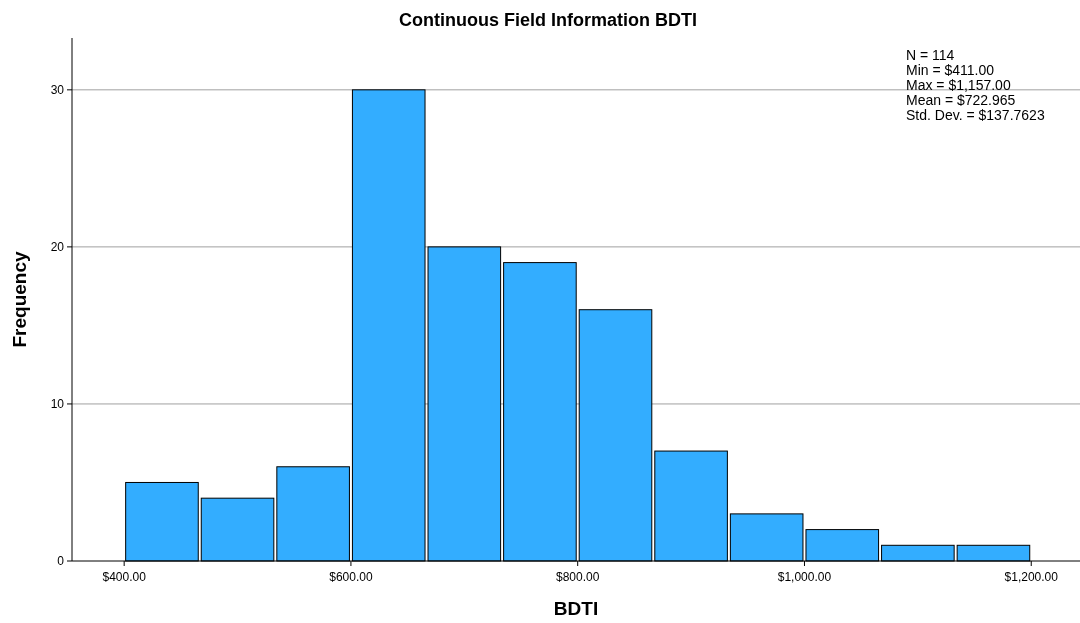 The width and height of the screenshot is (1080, 623). What do you see at coordinates (578, 577) in the screenshot?
I see `x-tick-label: $800.00` at bounding box center [578, 577].